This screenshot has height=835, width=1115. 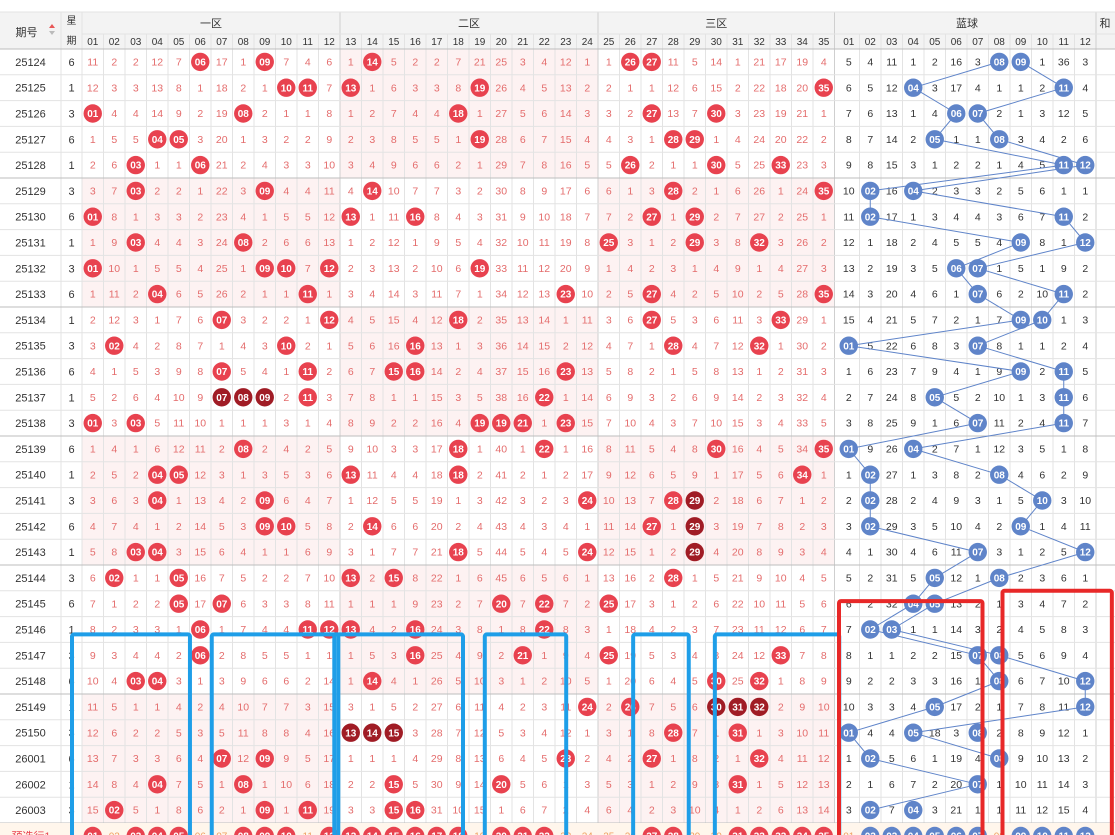 I want to click on preselect-red-number: 01, so click(x=93, y=833).